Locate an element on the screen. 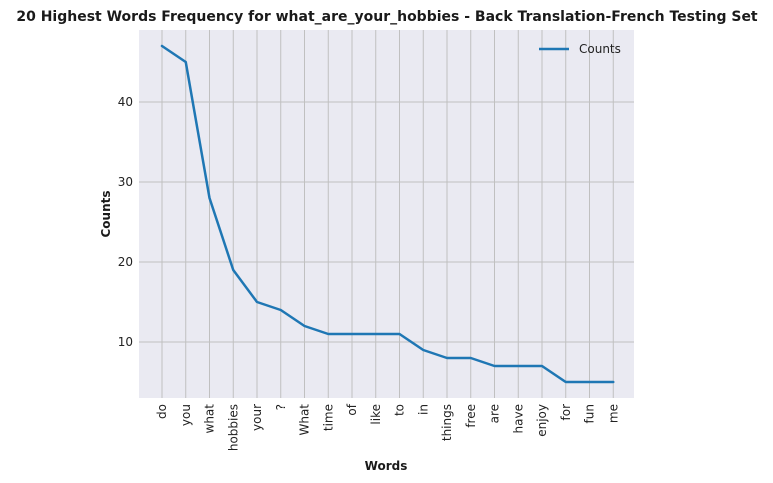 The height and width of the screenshot is (483, 773). legend: Counts is located at coordinates (580, 49).